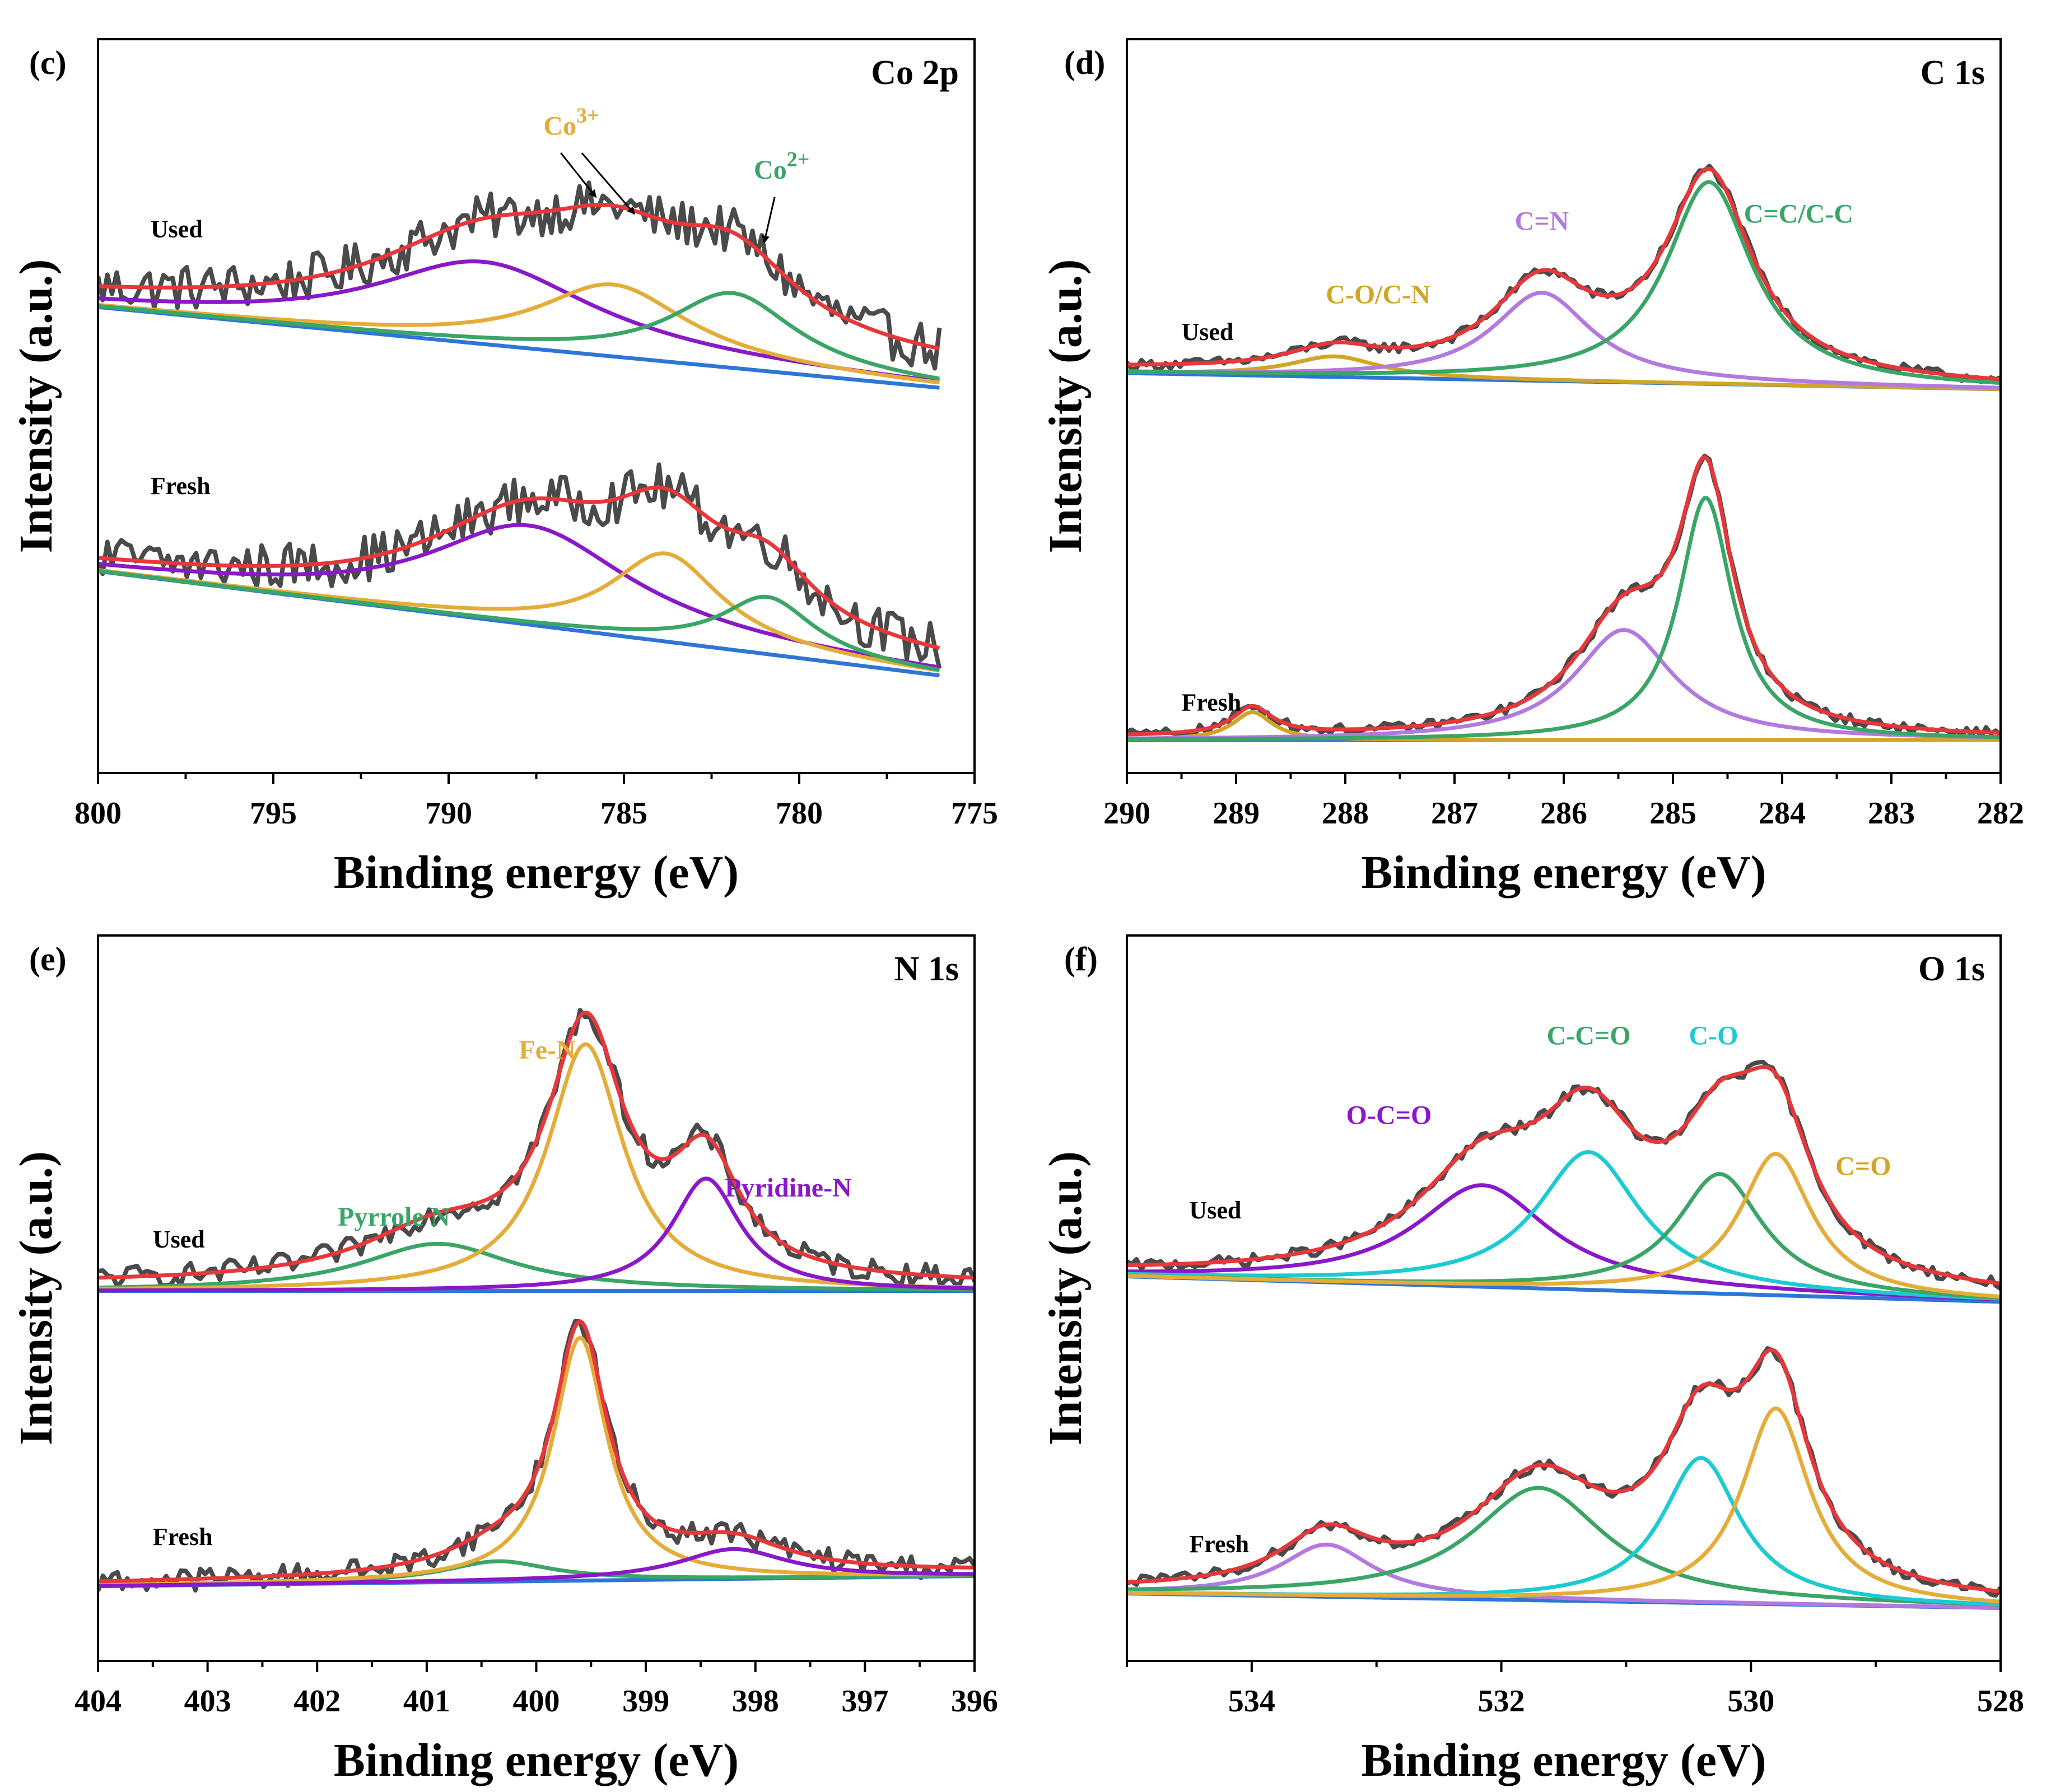 The image size is (2051, 1792). What do you see at coordinates (975, 813) in the screenshot?
I see `x-tick-label: 775` at bounding box center [975, 813].